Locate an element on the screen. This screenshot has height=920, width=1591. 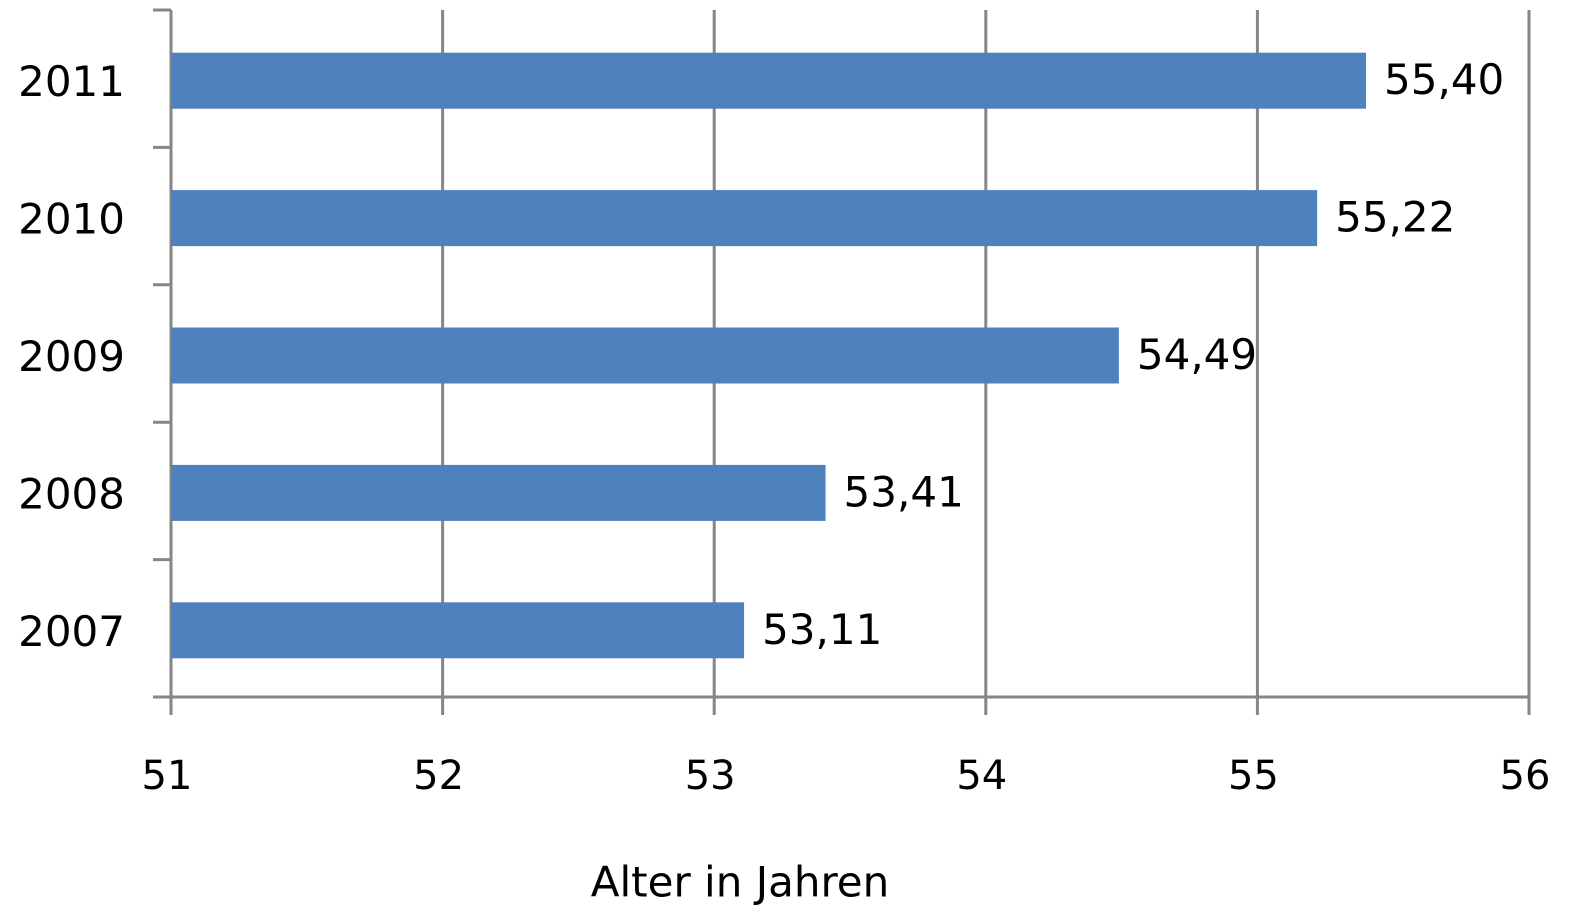
x-tick-label: 52 is located at coordinates (438, 776).